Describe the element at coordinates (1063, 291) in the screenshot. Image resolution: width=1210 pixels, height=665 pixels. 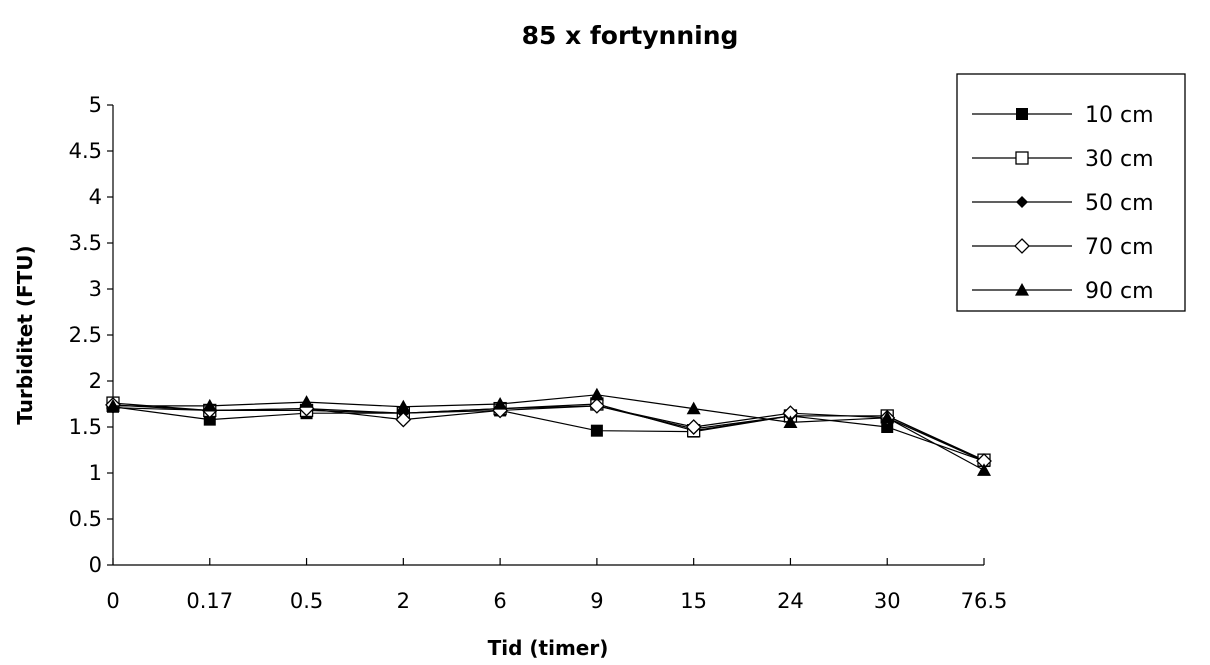
I see `legend-item: 90 cm` at that location.